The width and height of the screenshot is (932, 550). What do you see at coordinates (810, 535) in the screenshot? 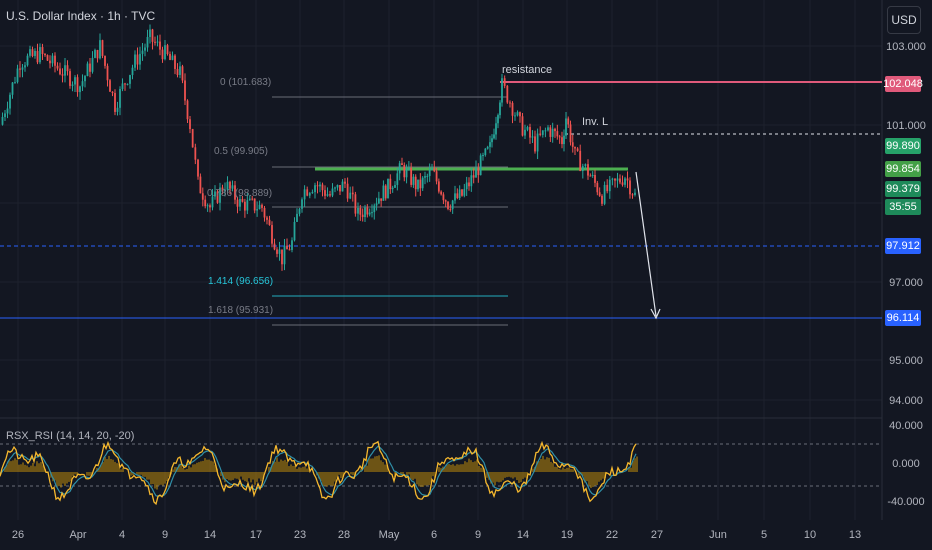
I see `x-tick-label: 10` at bounding box center [810, 535].